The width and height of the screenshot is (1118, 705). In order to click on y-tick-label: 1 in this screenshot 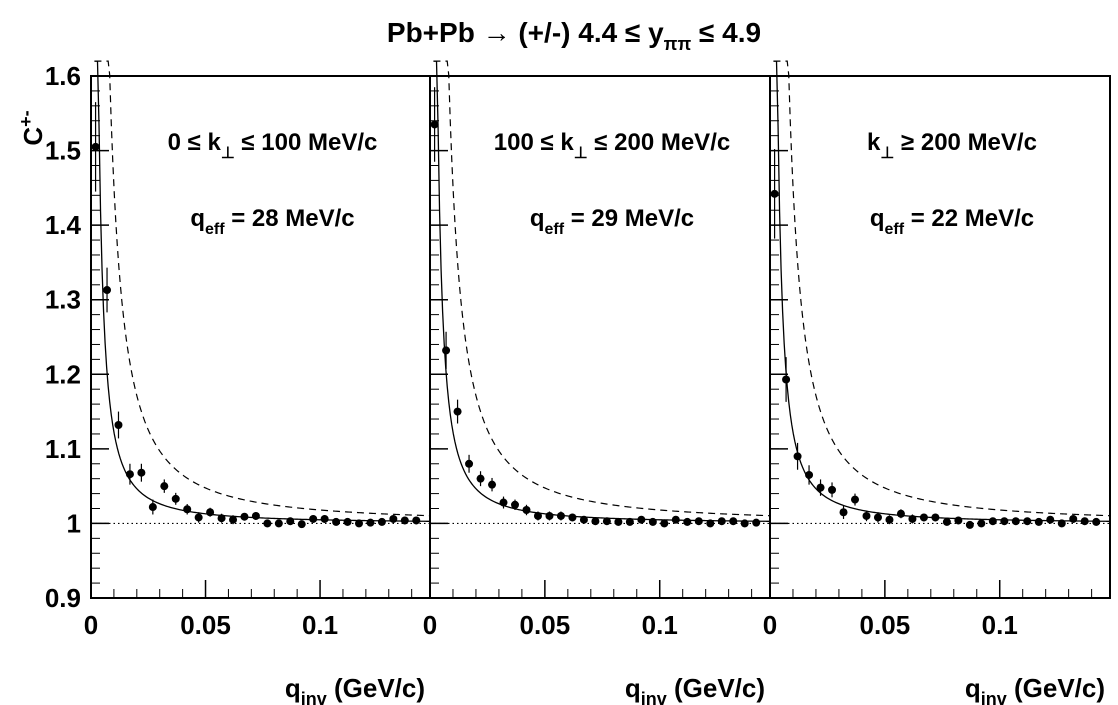, I will do `click(74, 523)`.